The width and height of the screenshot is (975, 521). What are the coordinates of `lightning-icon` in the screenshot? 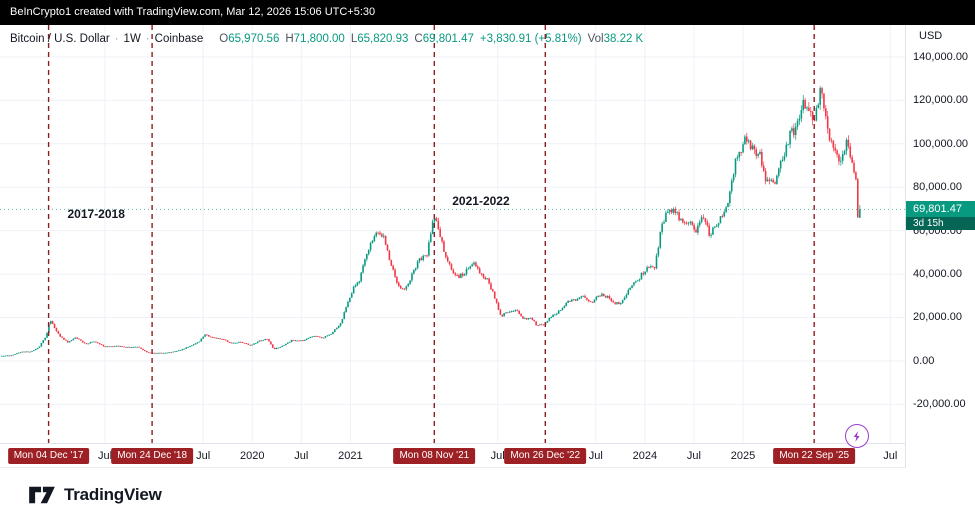 It's located at (856, 436).